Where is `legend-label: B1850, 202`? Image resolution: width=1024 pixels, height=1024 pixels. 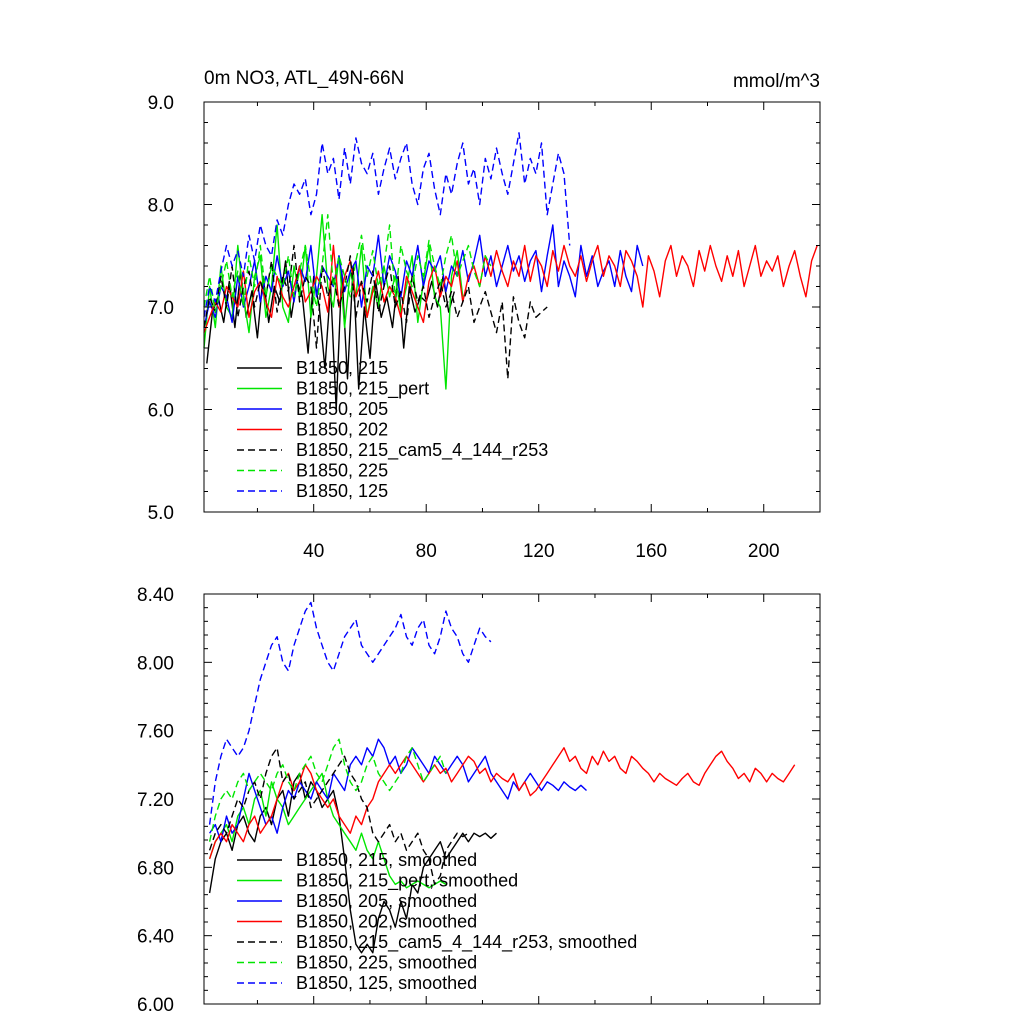
legend-label: B1850, 202 is located at coordinates (342, 430).